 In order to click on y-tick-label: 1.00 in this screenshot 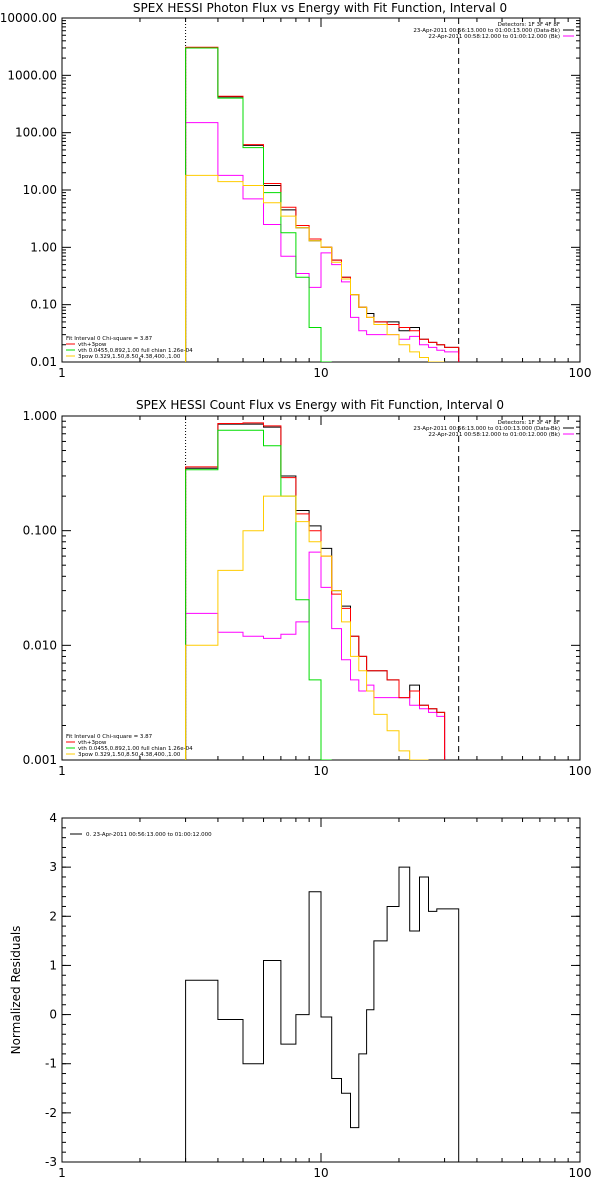, I will do `click(43, 247)`.